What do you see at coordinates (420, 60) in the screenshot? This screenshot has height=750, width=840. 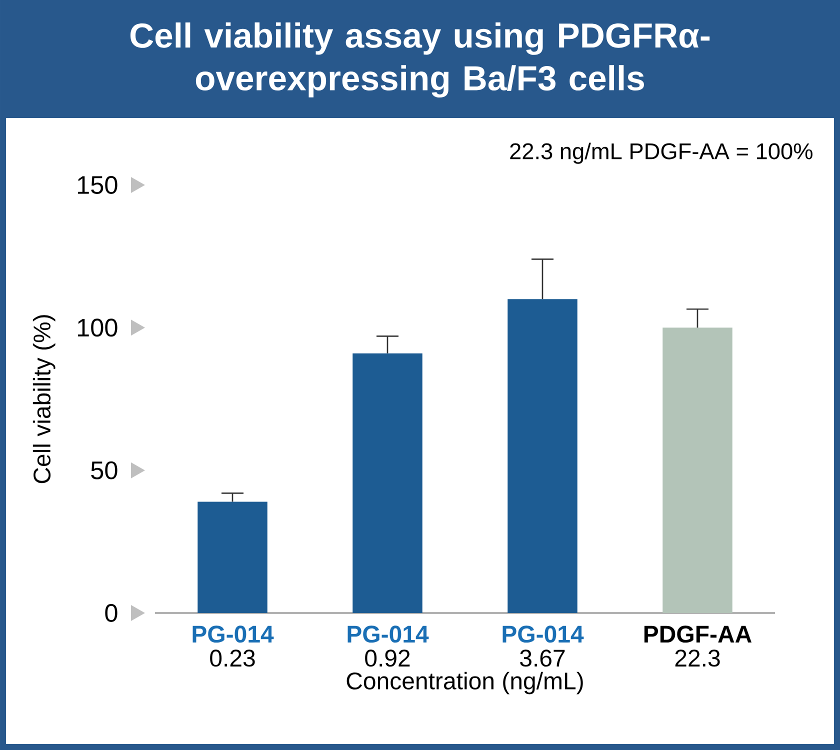 I see `chart-title: Cell viability assay using PDGFRα-overexpressing Ba/F3 cells` at bounding box center [420, 60].